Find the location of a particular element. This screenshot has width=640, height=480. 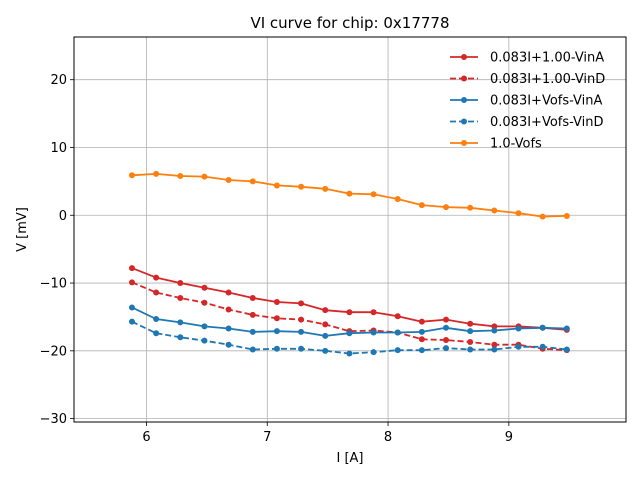

legend-item: 1.0-Vofs is located at coordinates (496, 144).